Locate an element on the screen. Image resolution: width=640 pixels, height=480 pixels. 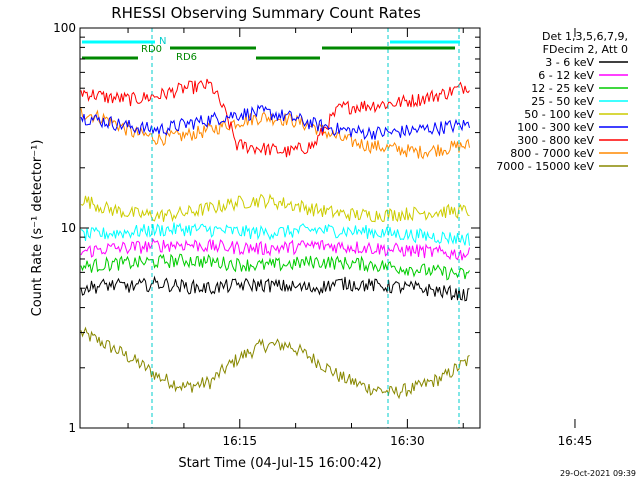
x-tick-label: 16:30 is located at coordinates (407, 441).